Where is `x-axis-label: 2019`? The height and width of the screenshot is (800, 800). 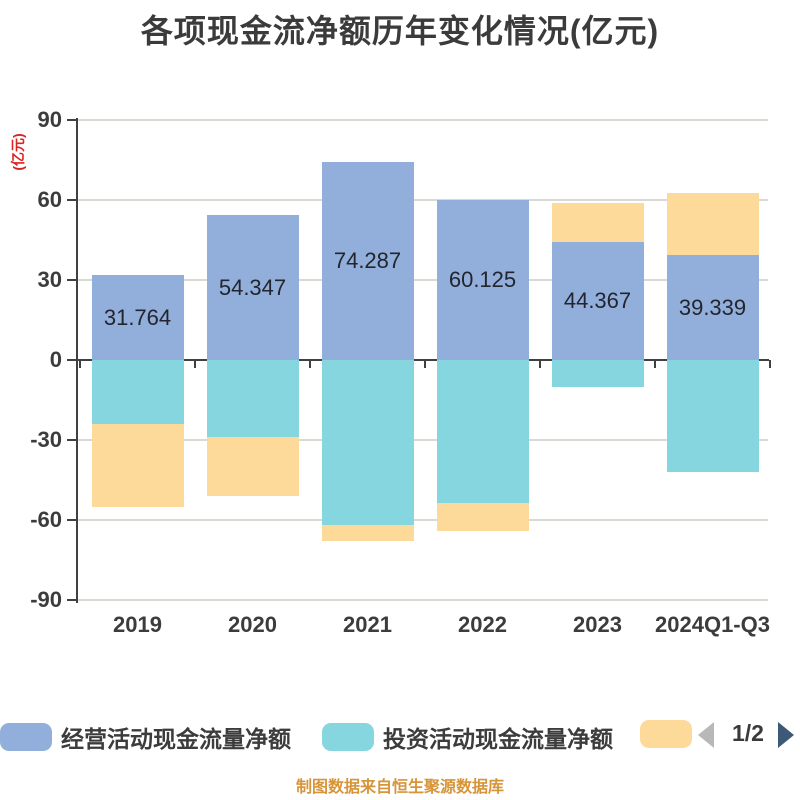 x-axis-label: 2019 is located at coordinates (137, 624).